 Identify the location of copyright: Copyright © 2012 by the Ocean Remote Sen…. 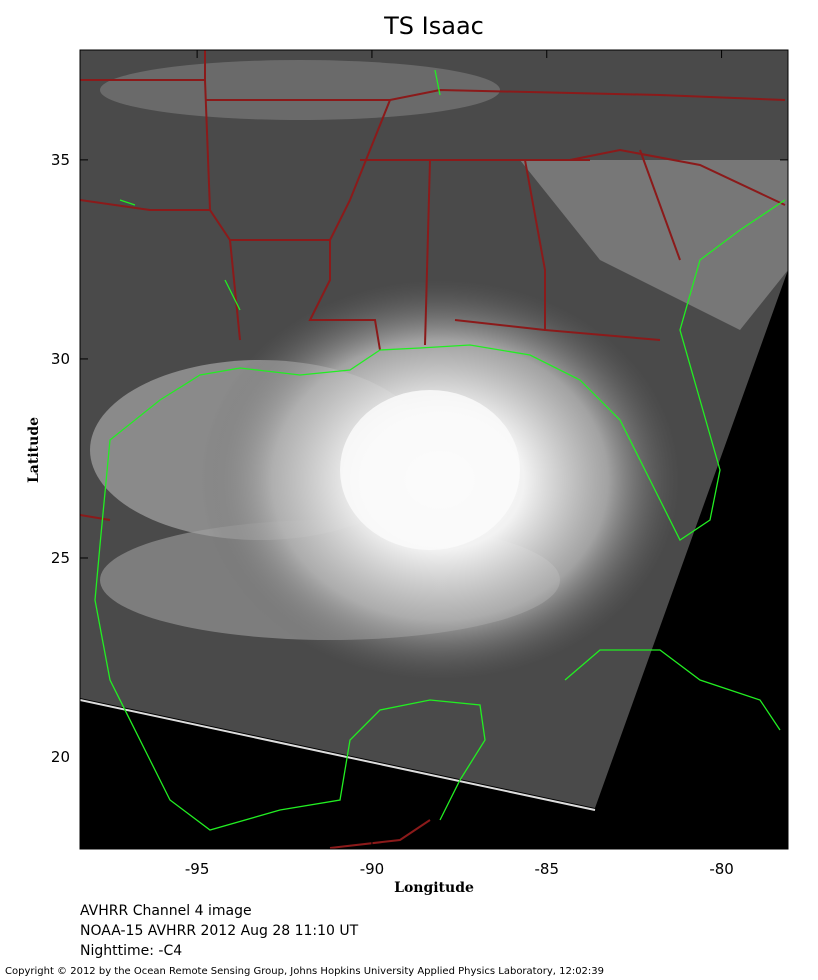
(304, 971).